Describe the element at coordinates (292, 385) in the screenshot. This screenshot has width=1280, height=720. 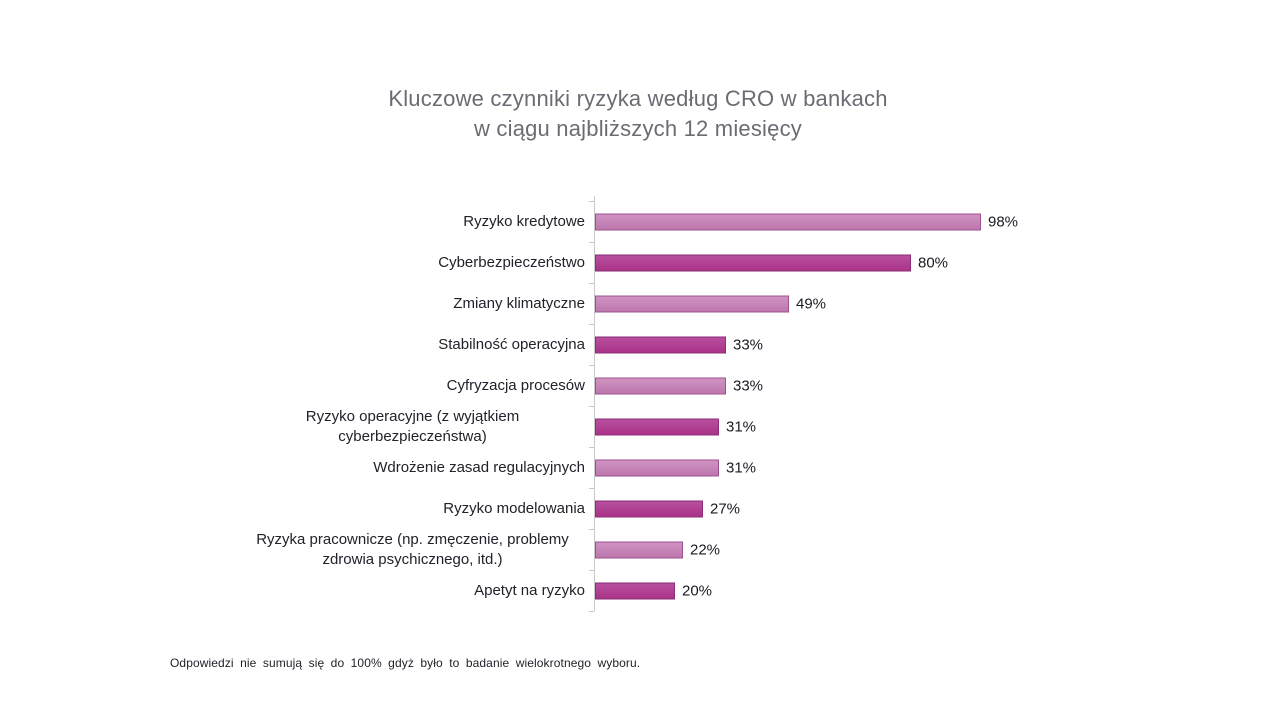
I see `category-label: Cyfryzacja procesów` at that location.